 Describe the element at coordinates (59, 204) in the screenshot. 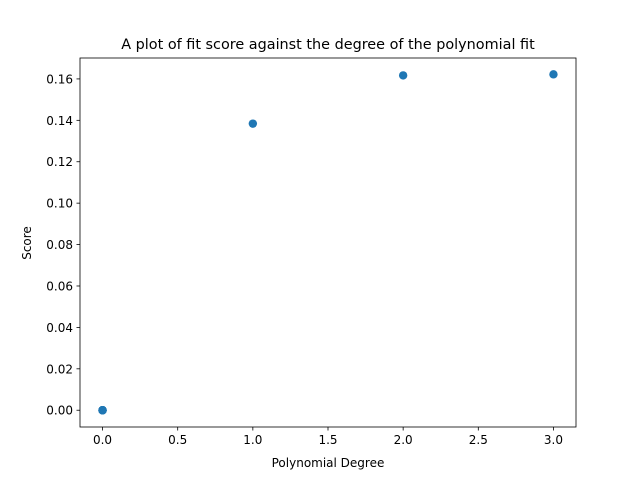

I see `y-tick-label: 0.10` at that location.